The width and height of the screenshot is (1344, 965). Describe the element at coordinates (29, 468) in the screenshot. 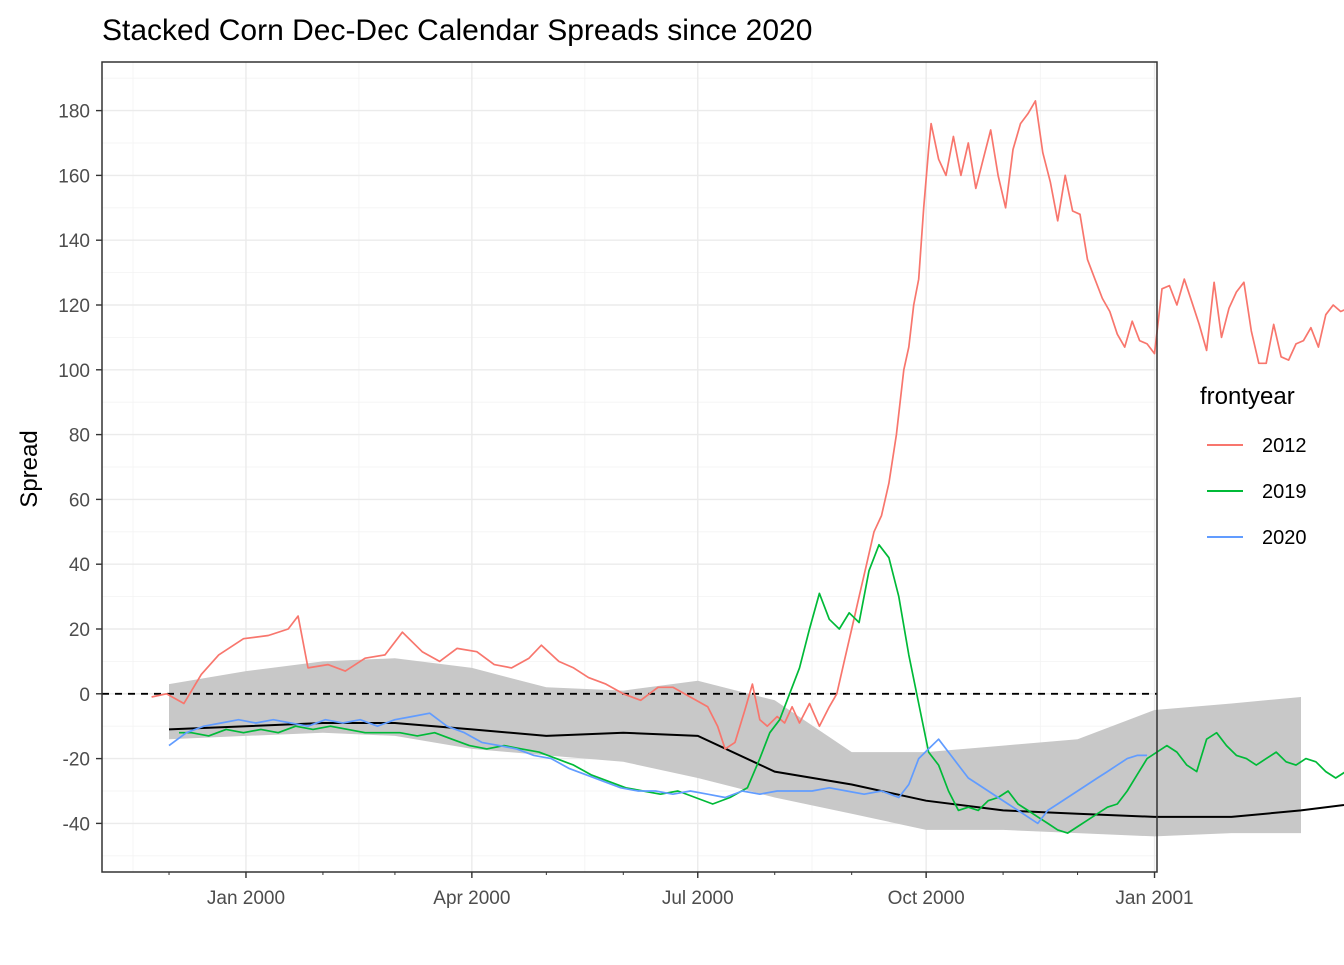

I see `y-axis-label: Spread` at that location.